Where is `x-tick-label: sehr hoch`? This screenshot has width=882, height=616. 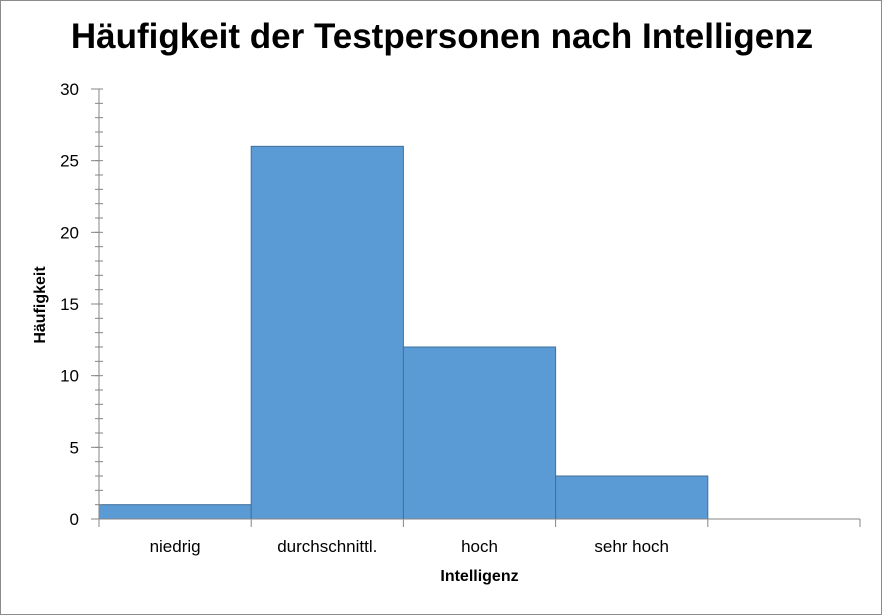 x-tick-label: sehr hoch is located at coordinates (631, 546).